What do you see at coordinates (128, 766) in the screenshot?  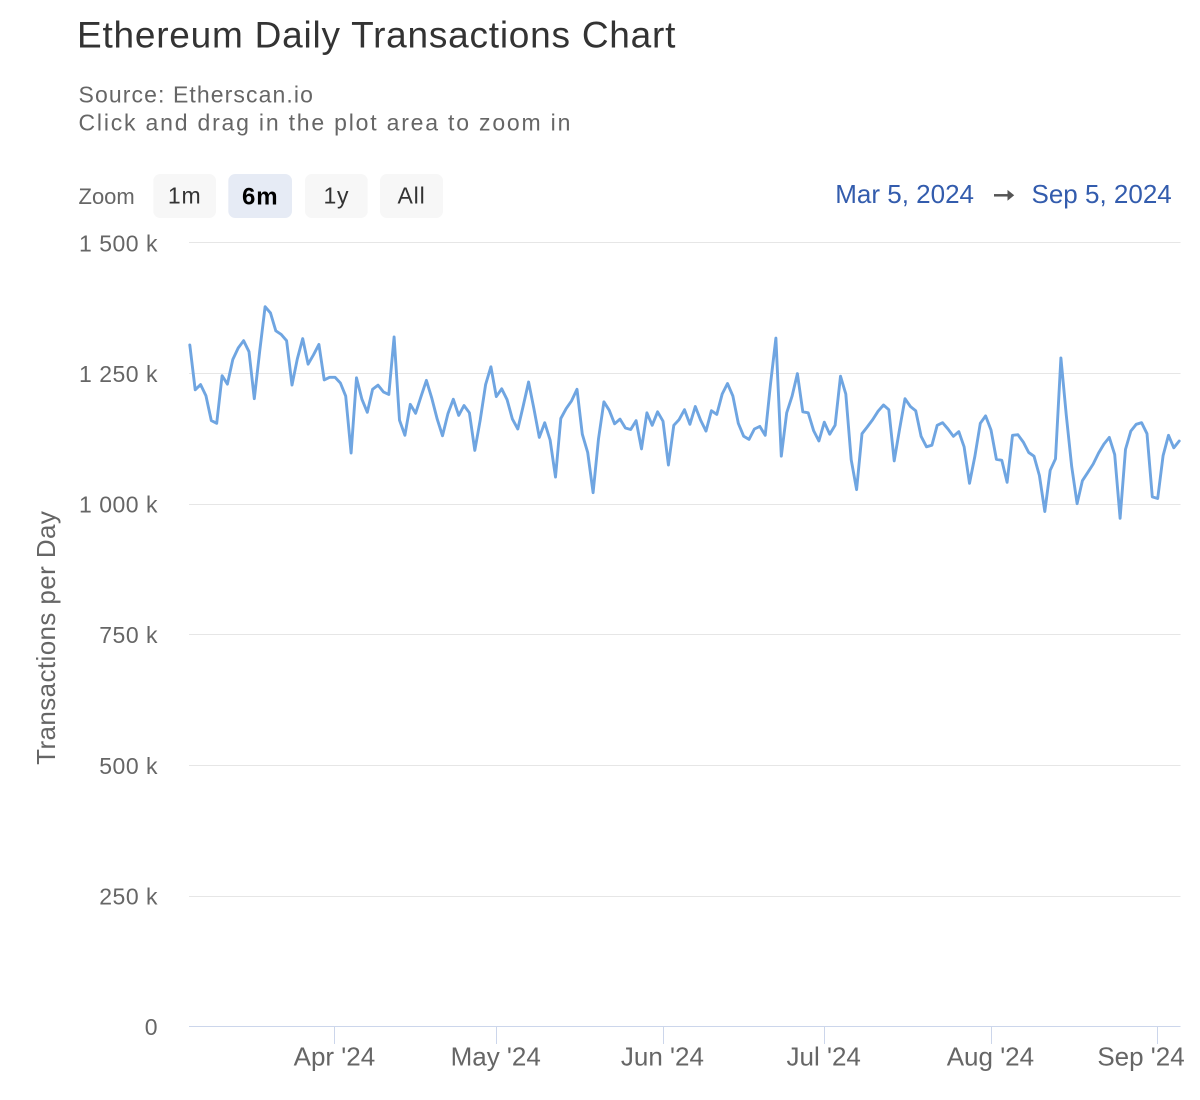 I see `svg-text: 500 k` at bounding box center [128, 766].